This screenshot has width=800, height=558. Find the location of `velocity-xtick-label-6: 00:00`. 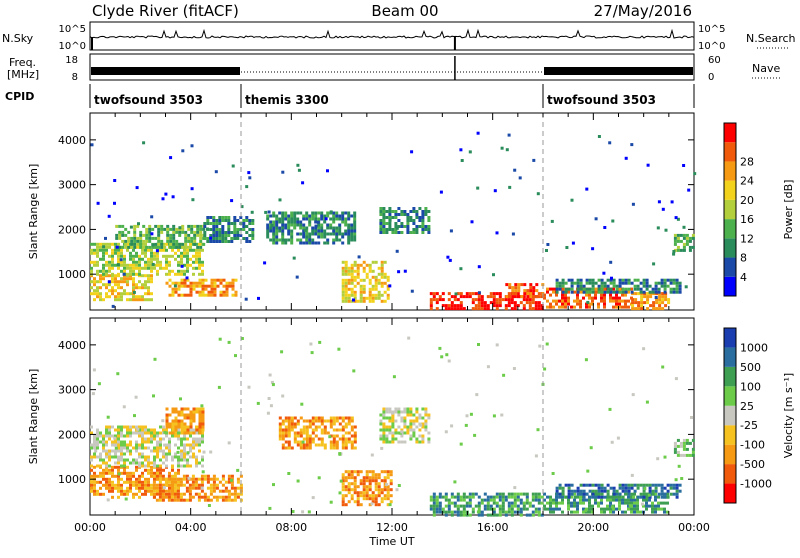

velocity-xtick-label-6: 00:00 is located at coordinates (694, 527).